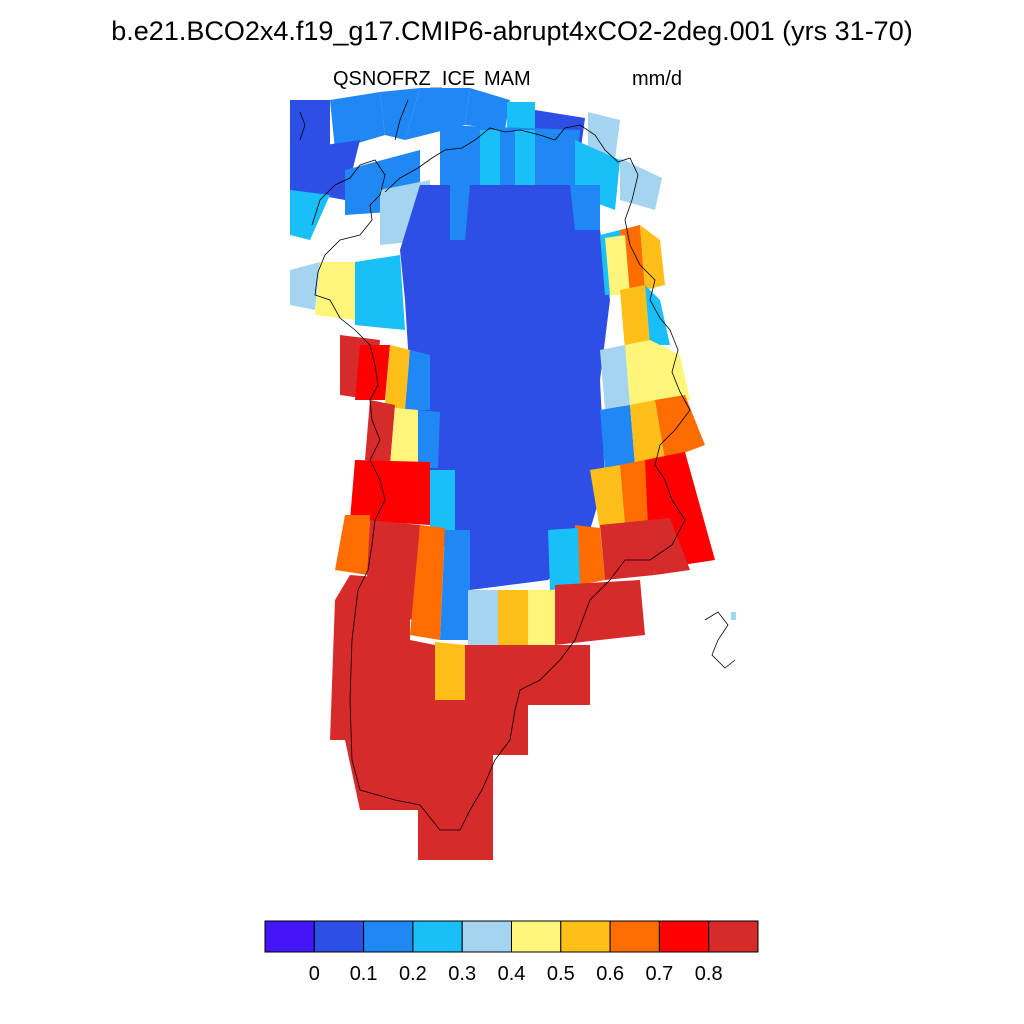 The height and width of the screenshot is (1024, 1024). Describe the element at coordinates (733, 616) in the screenshot. I see `small-cell` at that location.